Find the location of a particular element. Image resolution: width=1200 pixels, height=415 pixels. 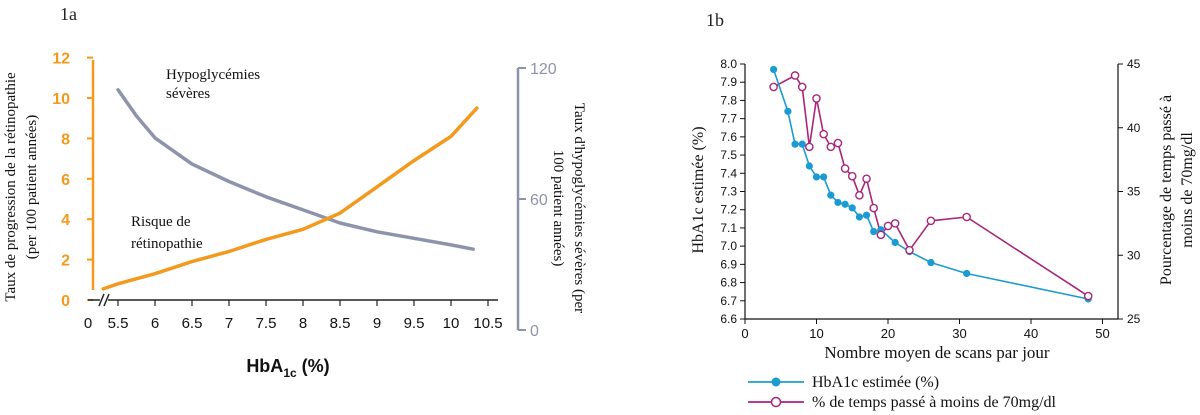

chart-1a-right-ticks: 0 60 120 is located at coordinates (537, 200).